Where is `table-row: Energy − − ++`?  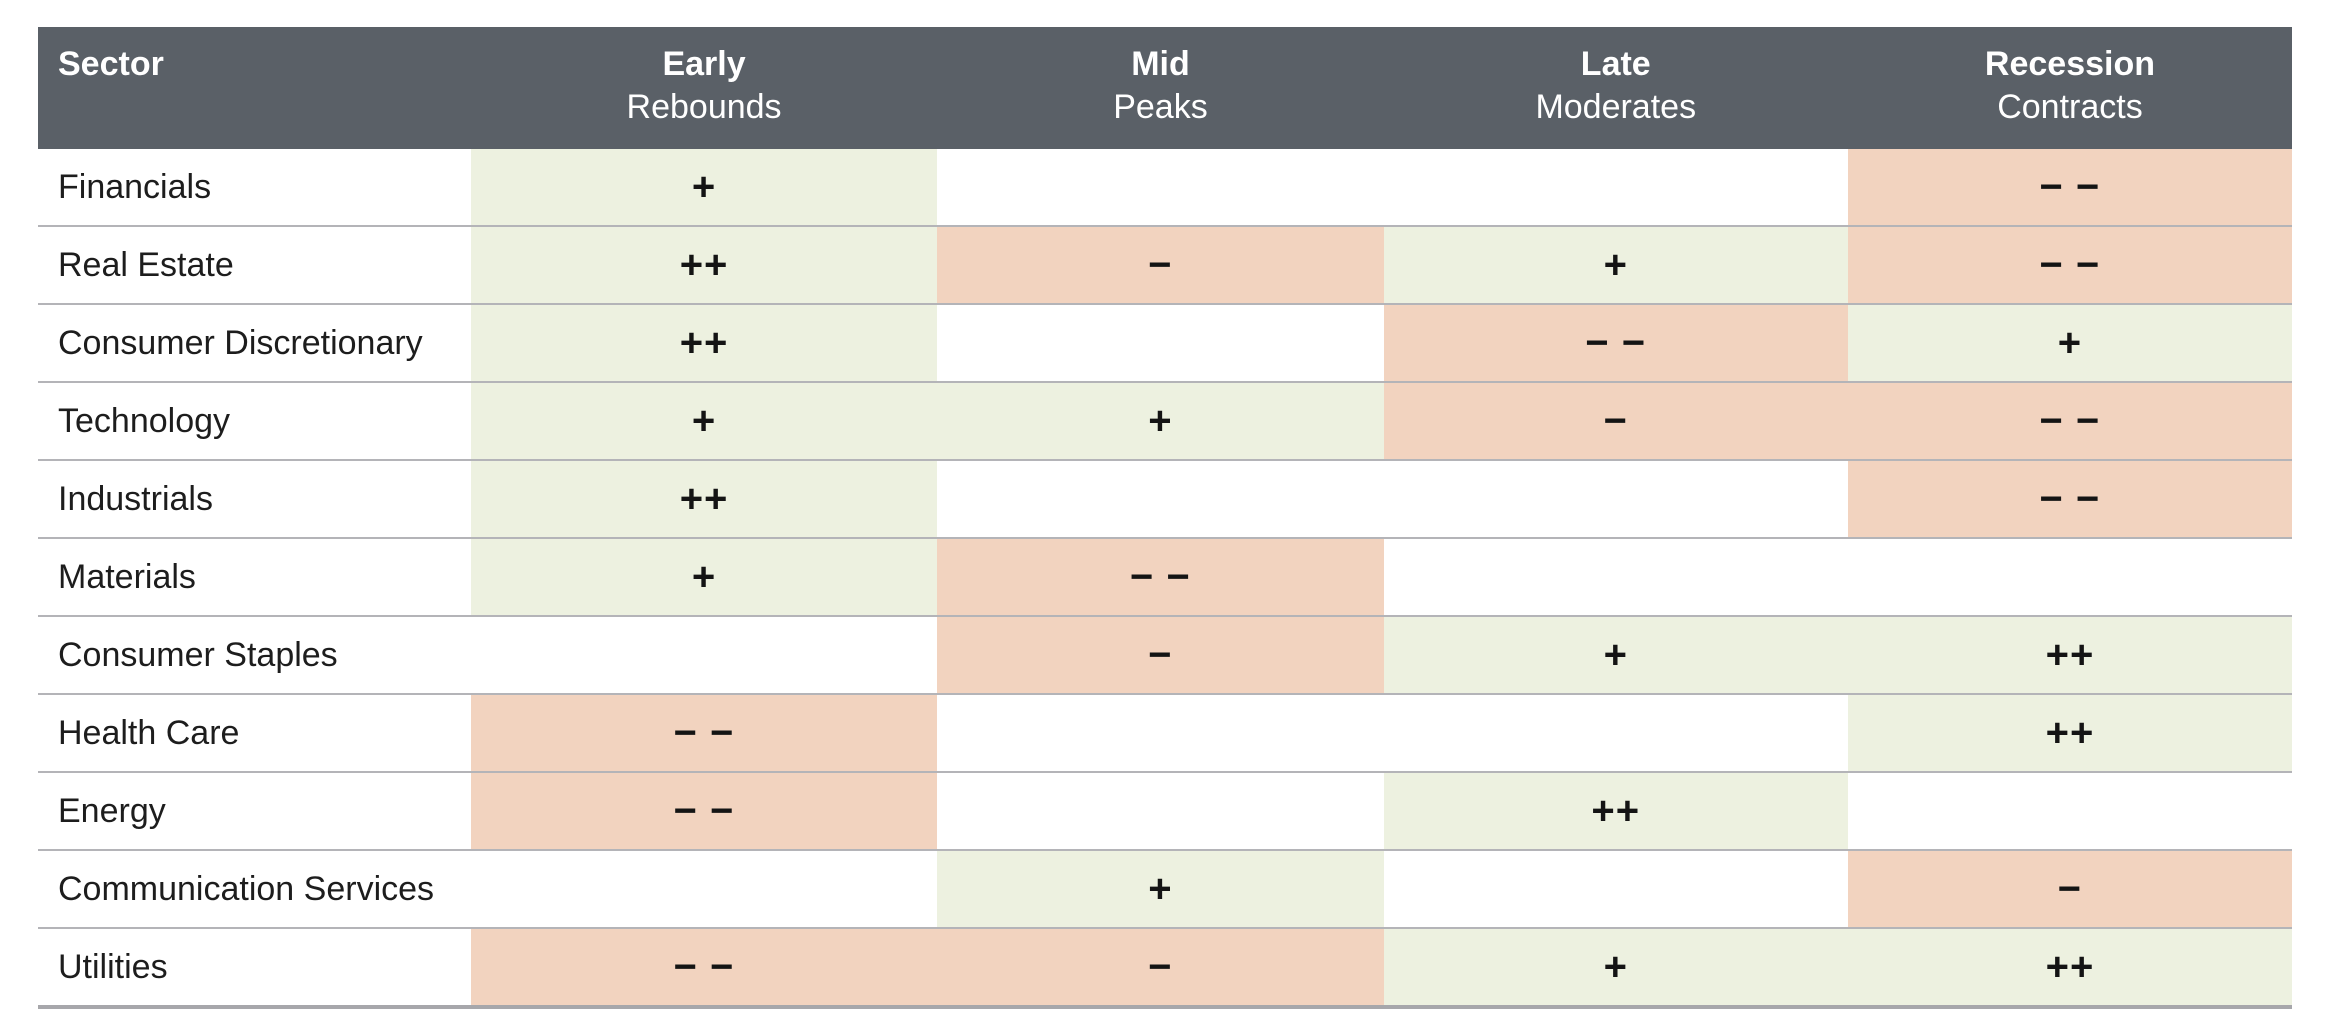
table-row: Energy − − ++ is located at coordinates (1165, 810).